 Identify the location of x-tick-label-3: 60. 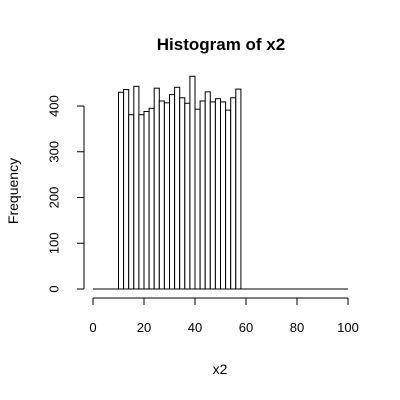
(246, 327).